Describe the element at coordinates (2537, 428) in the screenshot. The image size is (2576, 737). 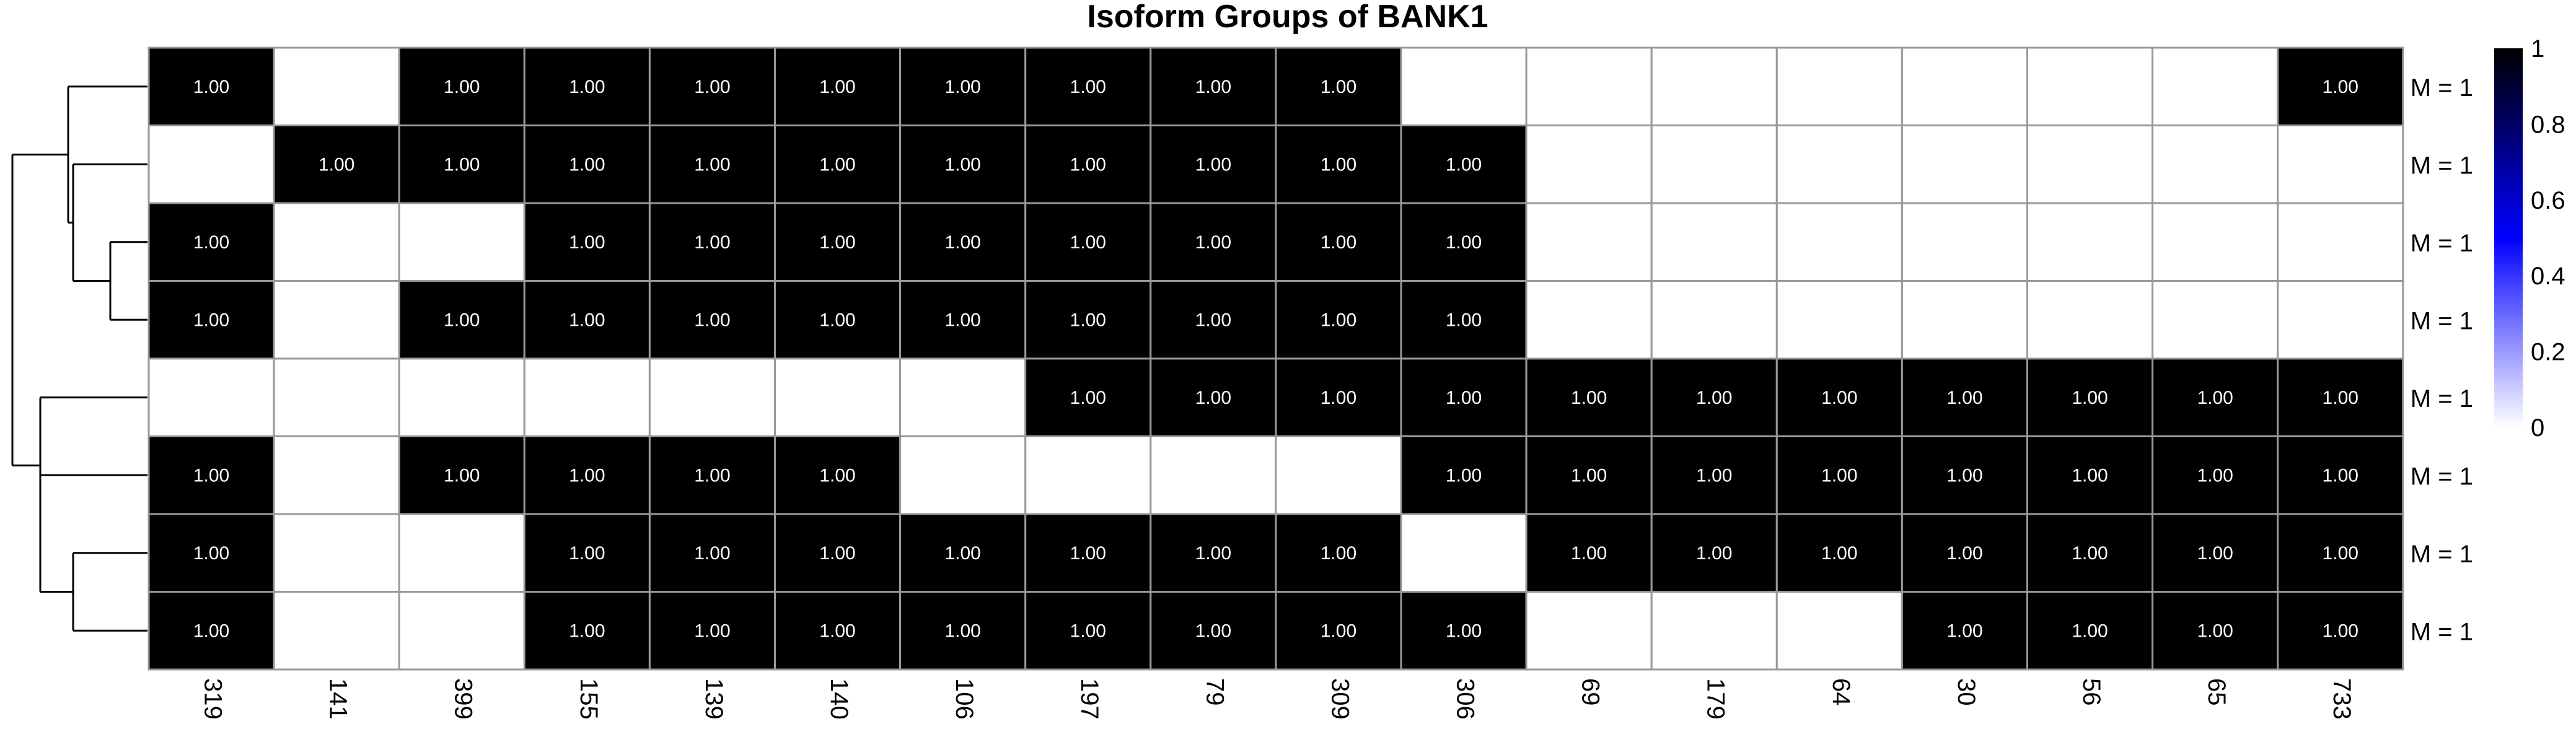
I see `colorbar-tick-label: 0` at that location.